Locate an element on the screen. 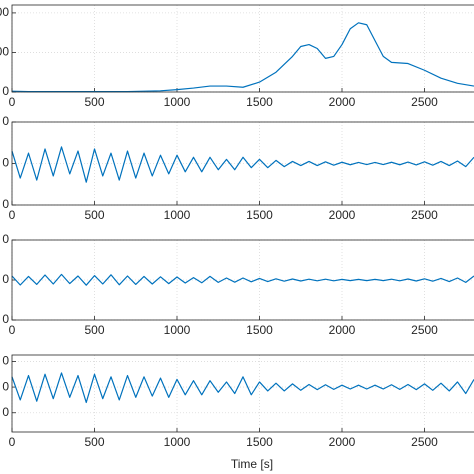 This screenshot has height=474, width=474. x-axis-label: Time [s] is located at coordinates (252, 464).